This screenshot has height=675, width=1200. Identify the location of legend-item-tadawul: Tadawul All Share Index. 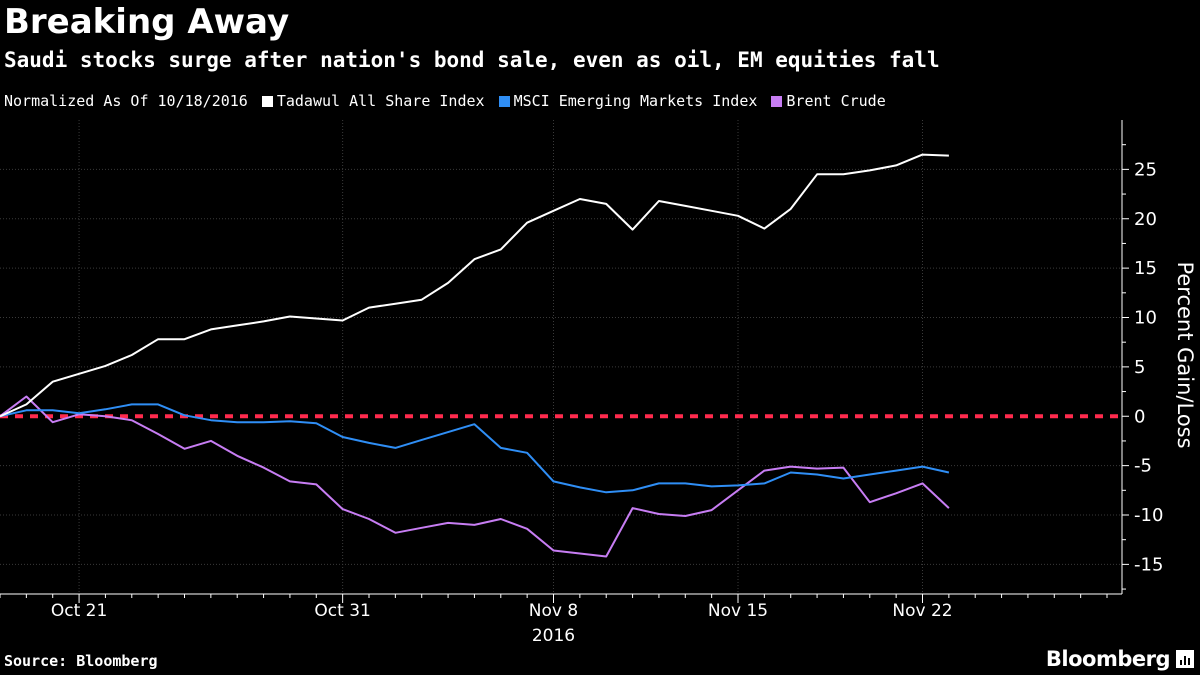
(373, 101).